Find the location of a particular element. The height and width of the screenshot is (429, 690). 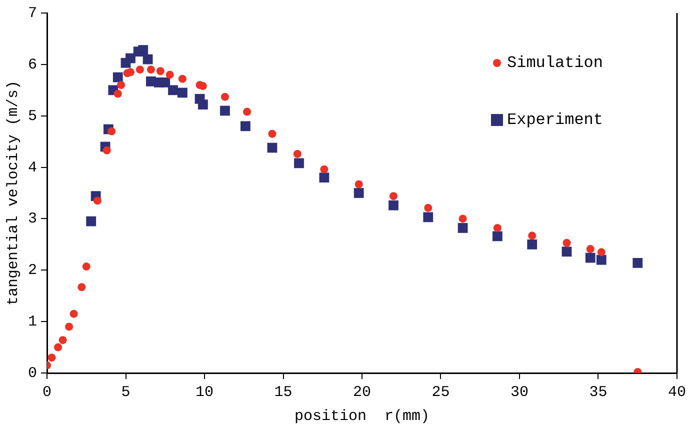

y-tick-label: 3 is located at coordinates (32, 219).